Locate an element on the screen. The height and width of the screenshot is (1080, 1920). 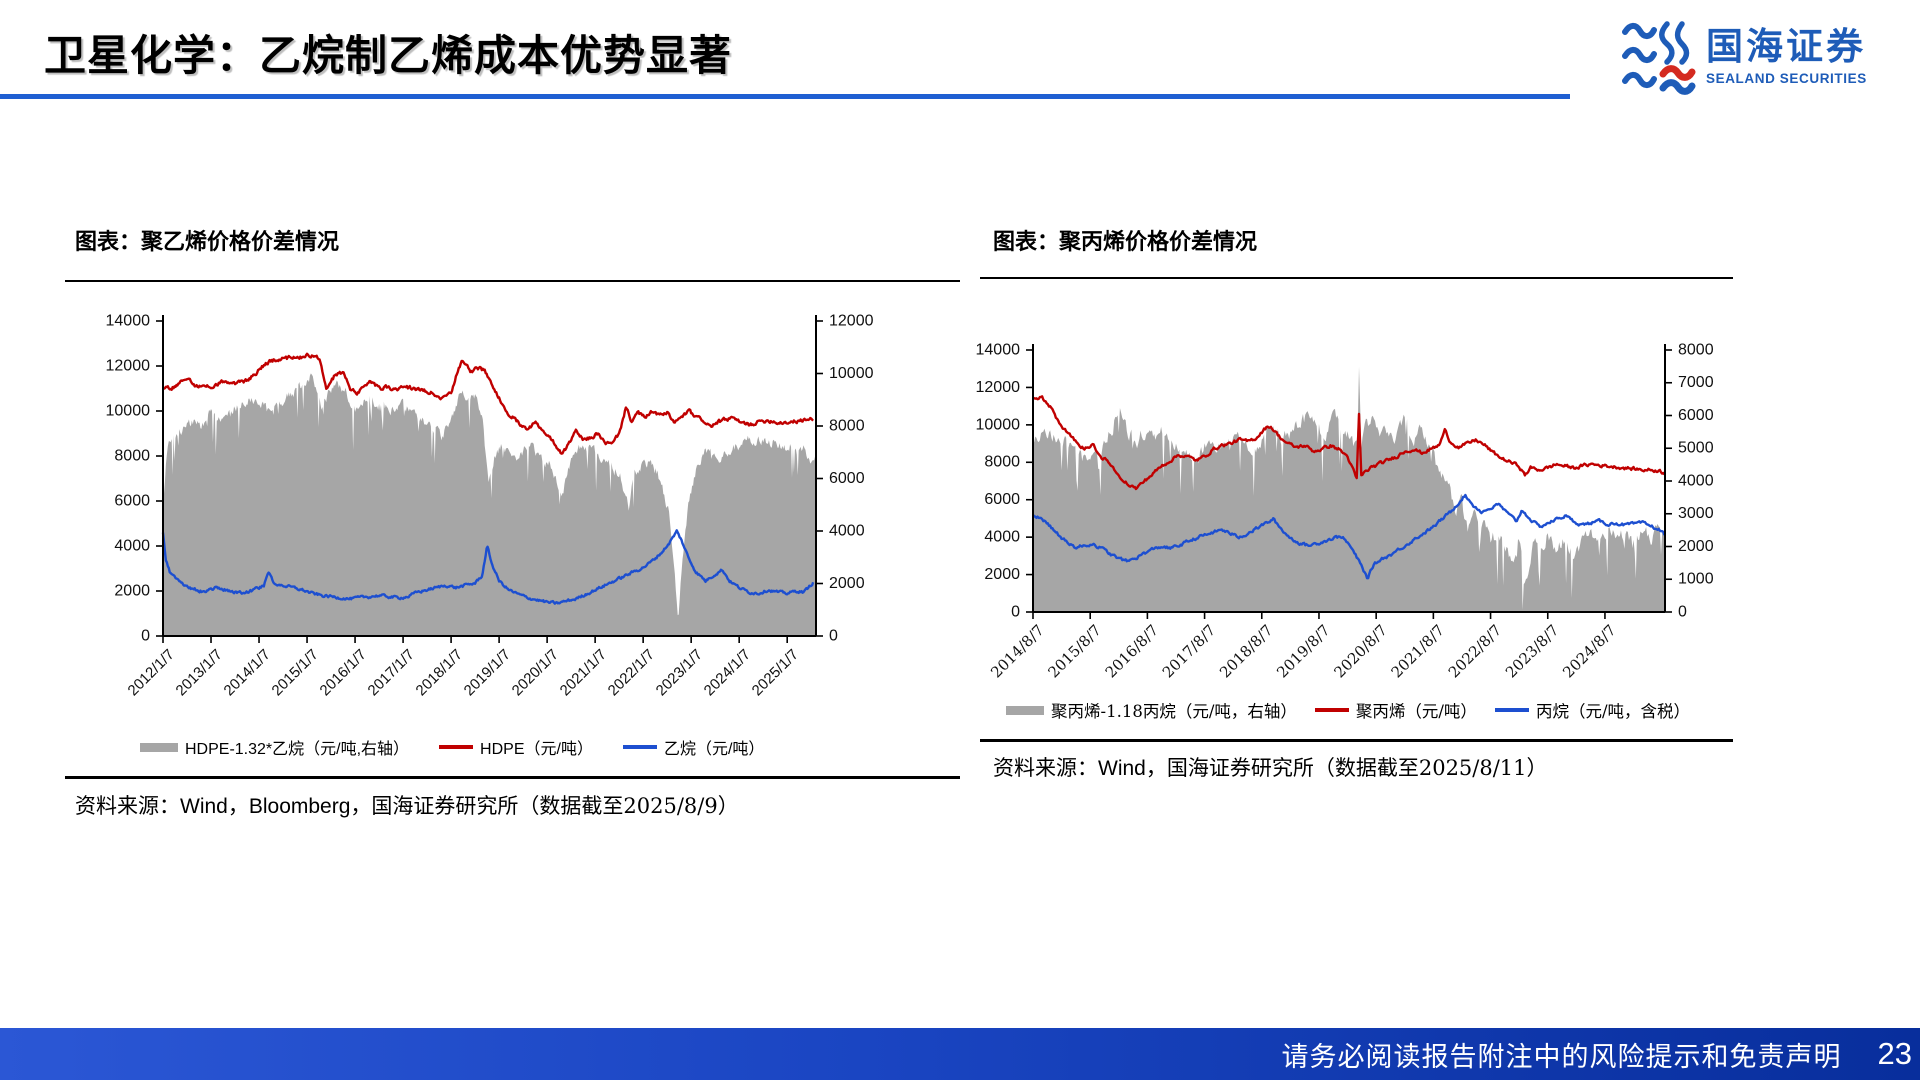
source-note: （数据截至2025/8/11） is located at coordinates (1430, 768).